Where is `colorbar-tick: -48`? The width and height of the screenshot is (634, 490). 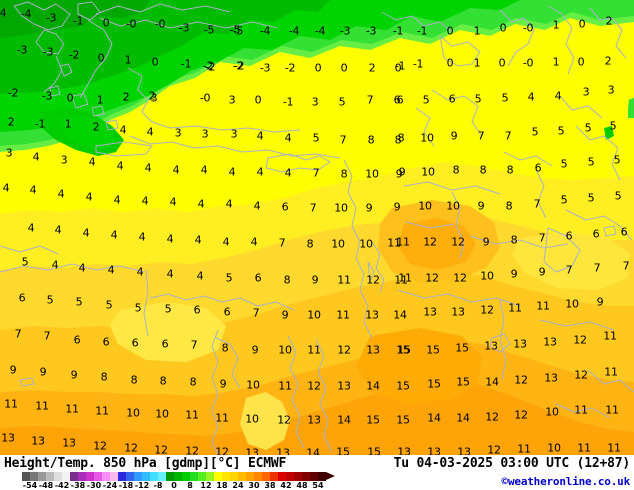
colorbar-tick: -48 is located at coordinates (46, 485).